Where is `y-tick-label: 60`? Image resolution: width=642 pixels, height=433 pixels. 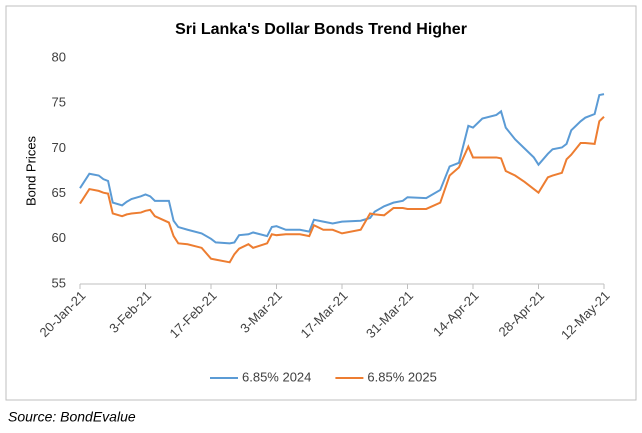
y-tick-label: 60 is located at coordinates (59, 237).